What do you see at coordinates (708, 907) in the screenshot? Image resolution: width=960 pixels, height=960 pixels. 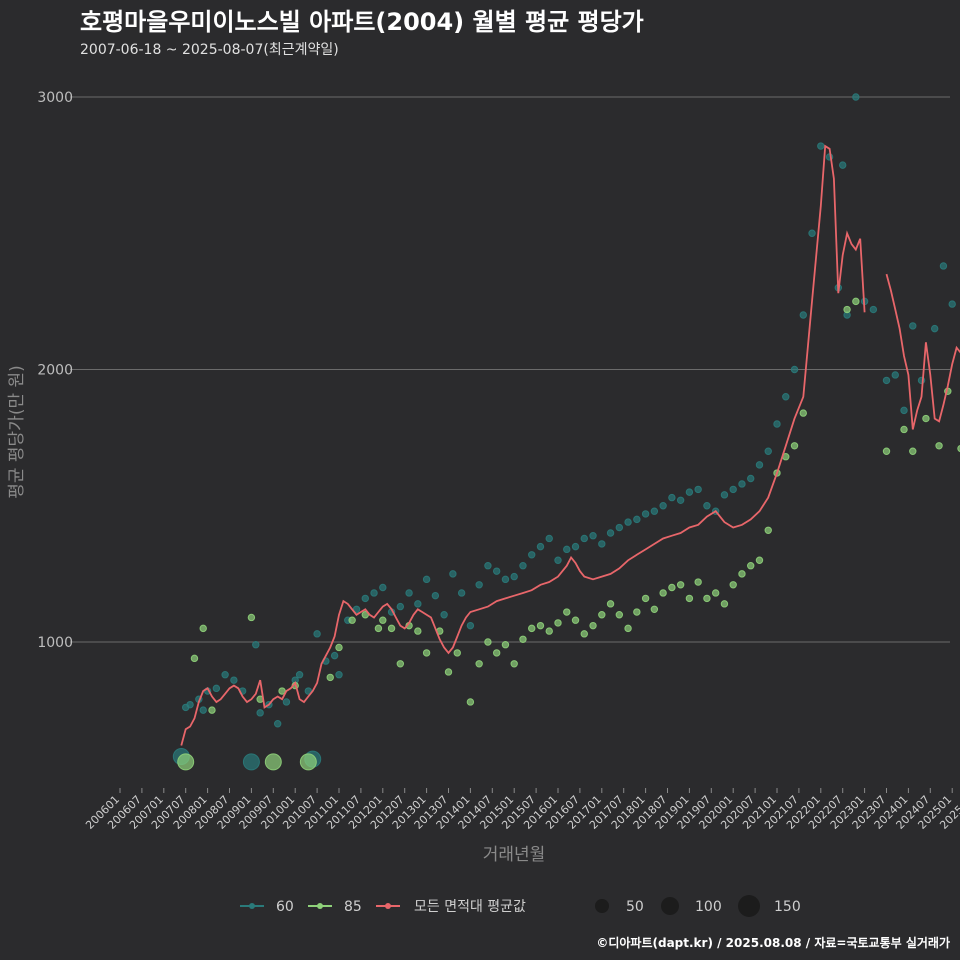 I see `legend-size-label-100: 100` at bounding box center [708, 907].